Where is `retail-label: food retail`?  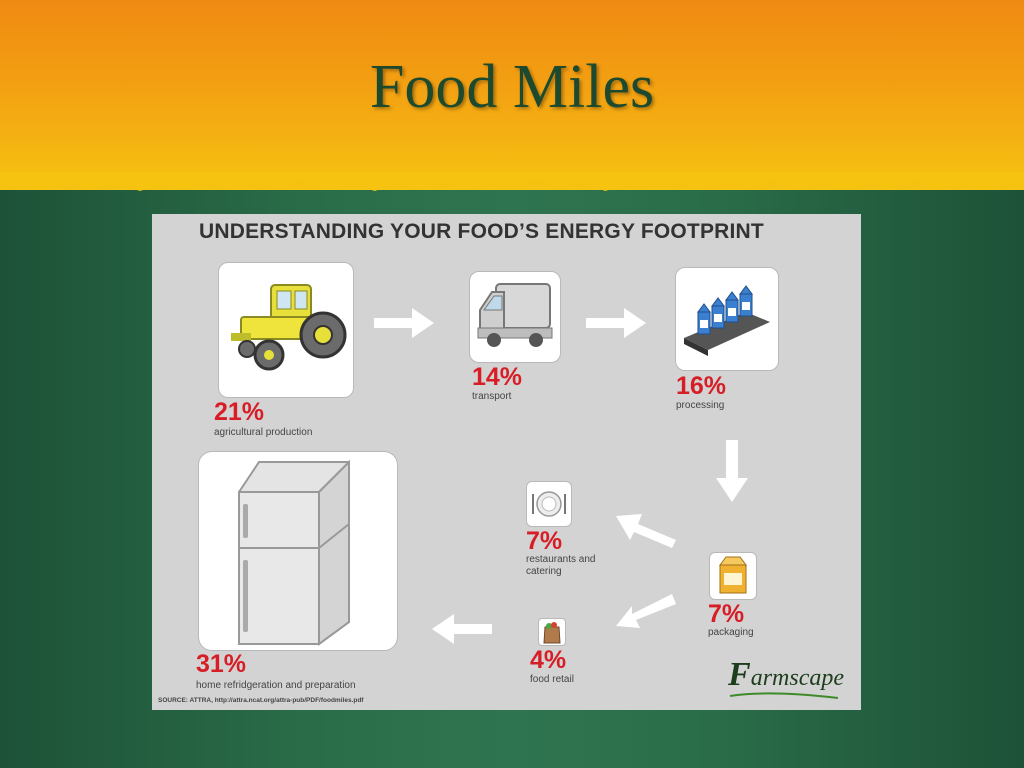
retail-label: food retail is located at coordinates (552, 679).